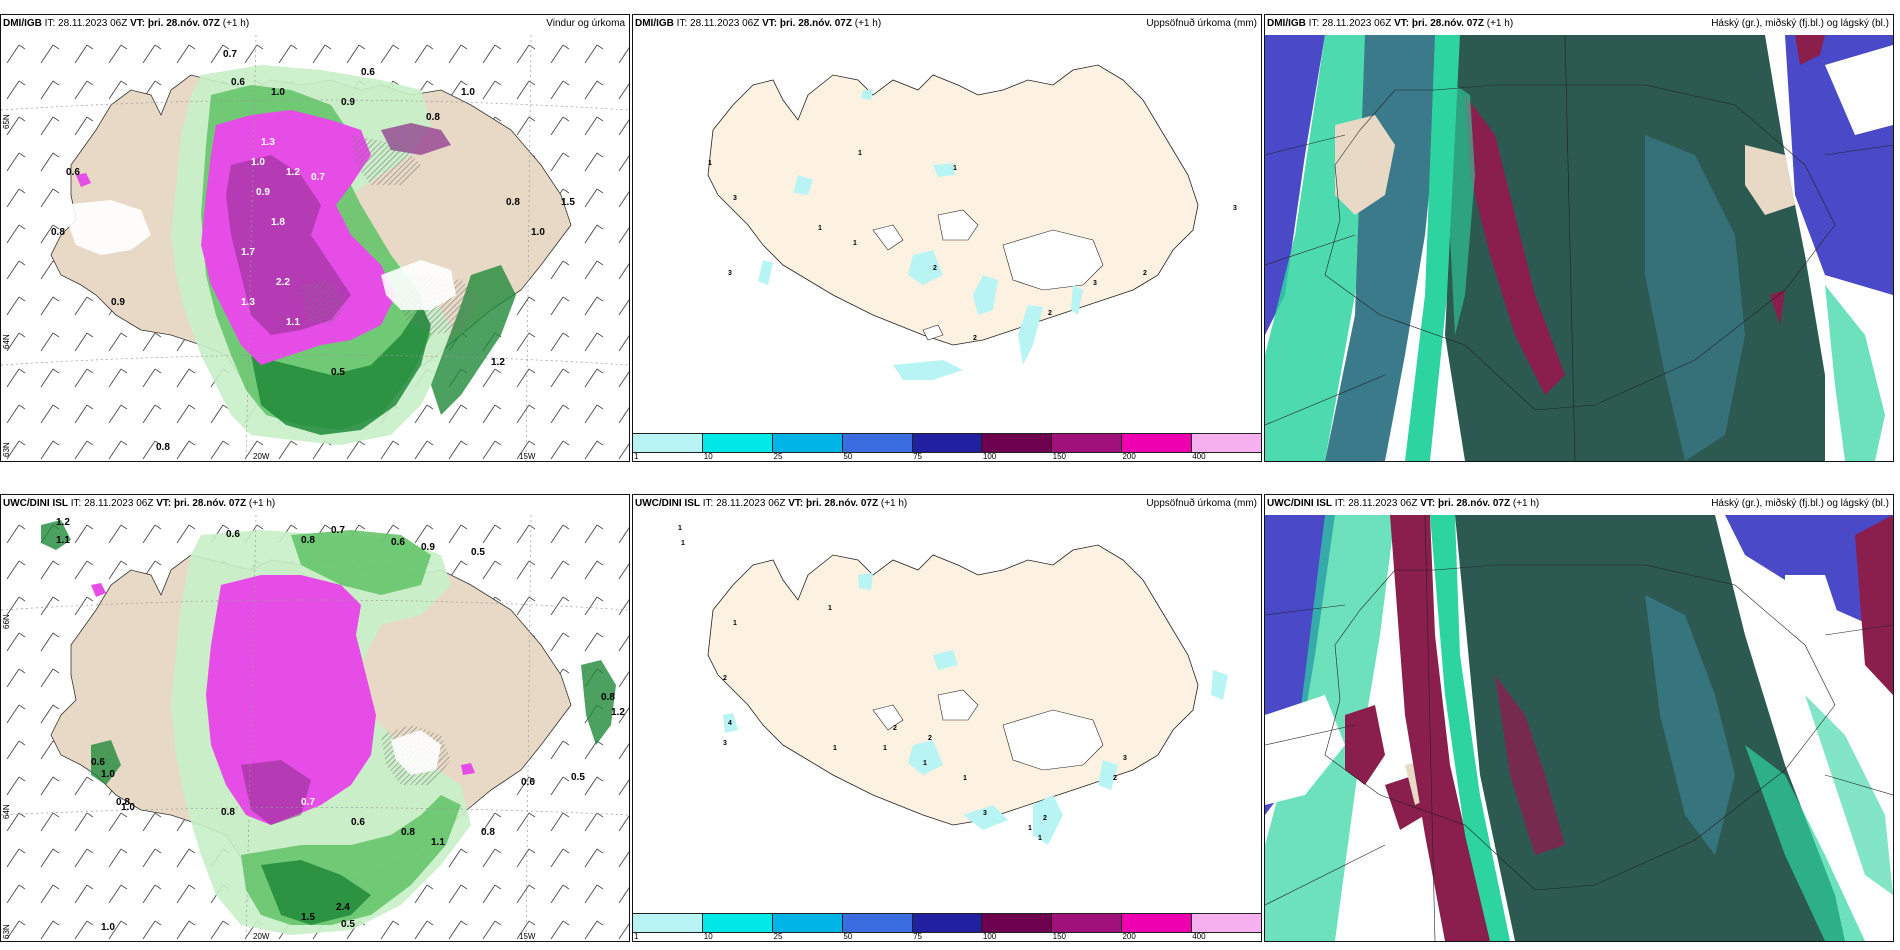  I want to click on legend-tick-label: 75, so click(918, 456).